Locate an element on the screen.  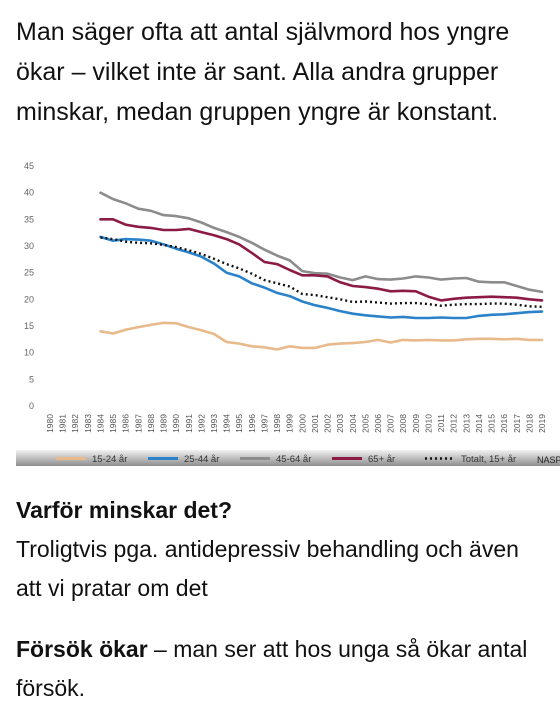
x-tick-label: 2017 is located at coordinates (517, 423).